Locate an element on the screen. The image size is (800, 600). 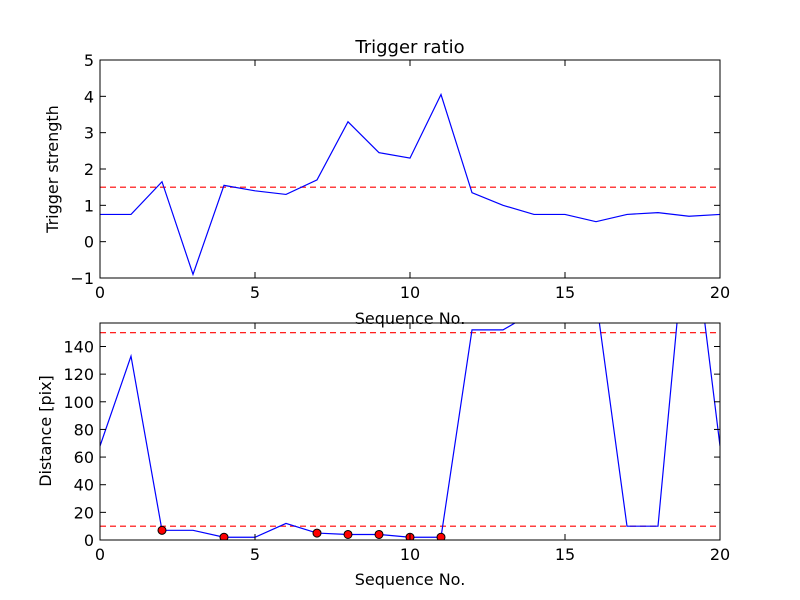
y-tick-label: 140 is located at coordinates (78, 346).